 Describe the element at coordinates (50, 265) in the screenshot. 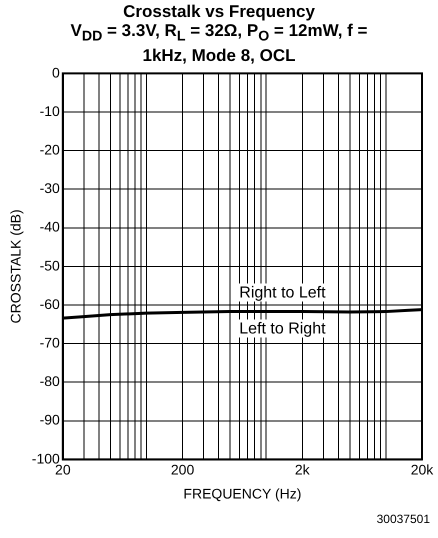

I see `y-tick-label: -50` at that location.